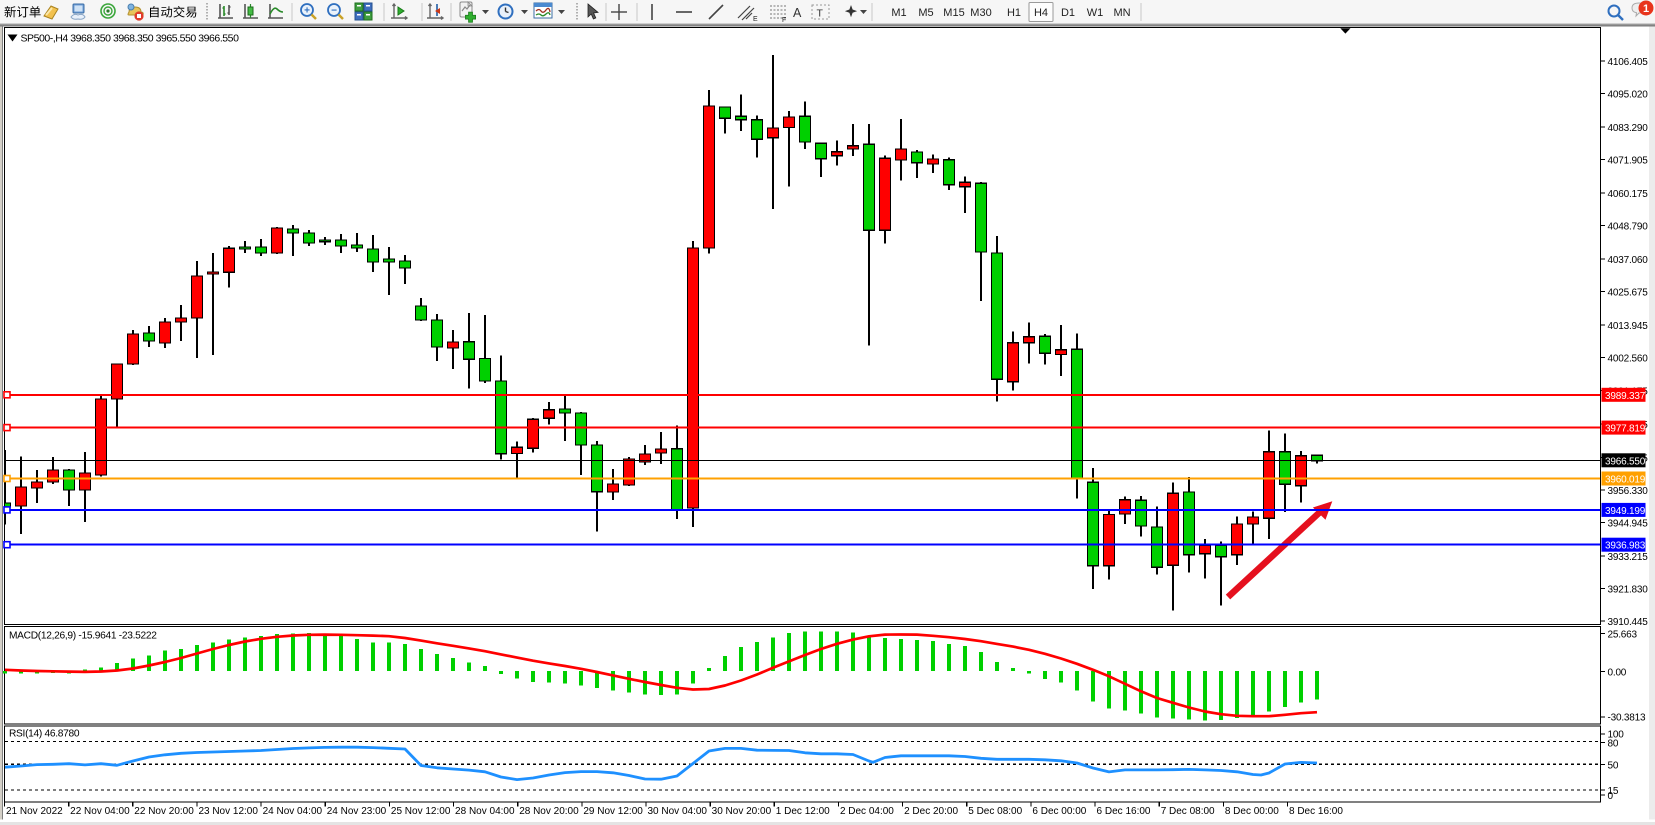 This screenshot has width=1655, height=825. What do you see at coordinates (995, 811) in the screenshot?
I see `svg-text: 5 Dec 08:00` at bounding box center [995, 811].